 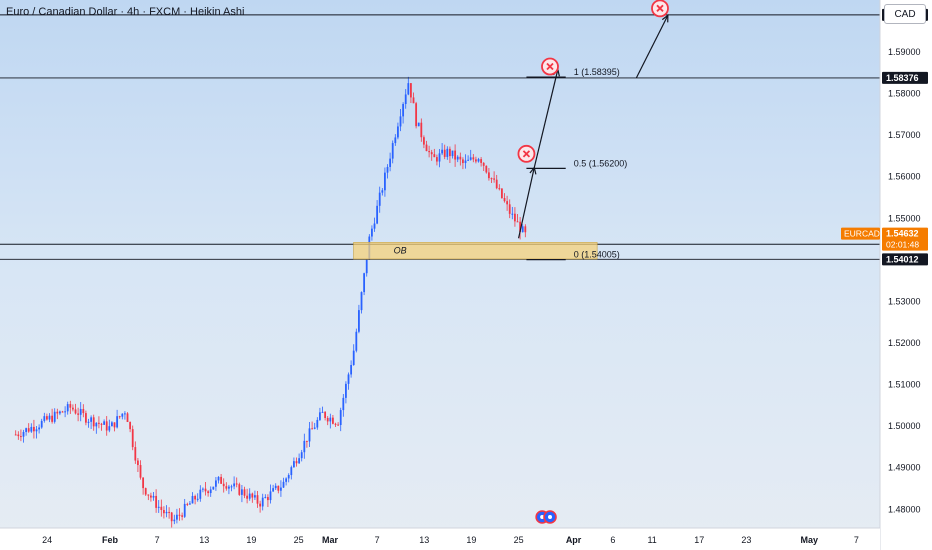 I want to click on currency-button: CAD, so click(x=905, y=14).